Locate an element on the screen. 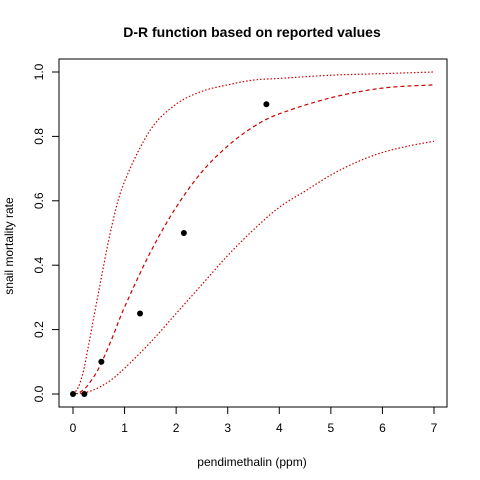 The image size is (480, 480). y-tick-label: 0.4 is located at coordinates (39, 265).